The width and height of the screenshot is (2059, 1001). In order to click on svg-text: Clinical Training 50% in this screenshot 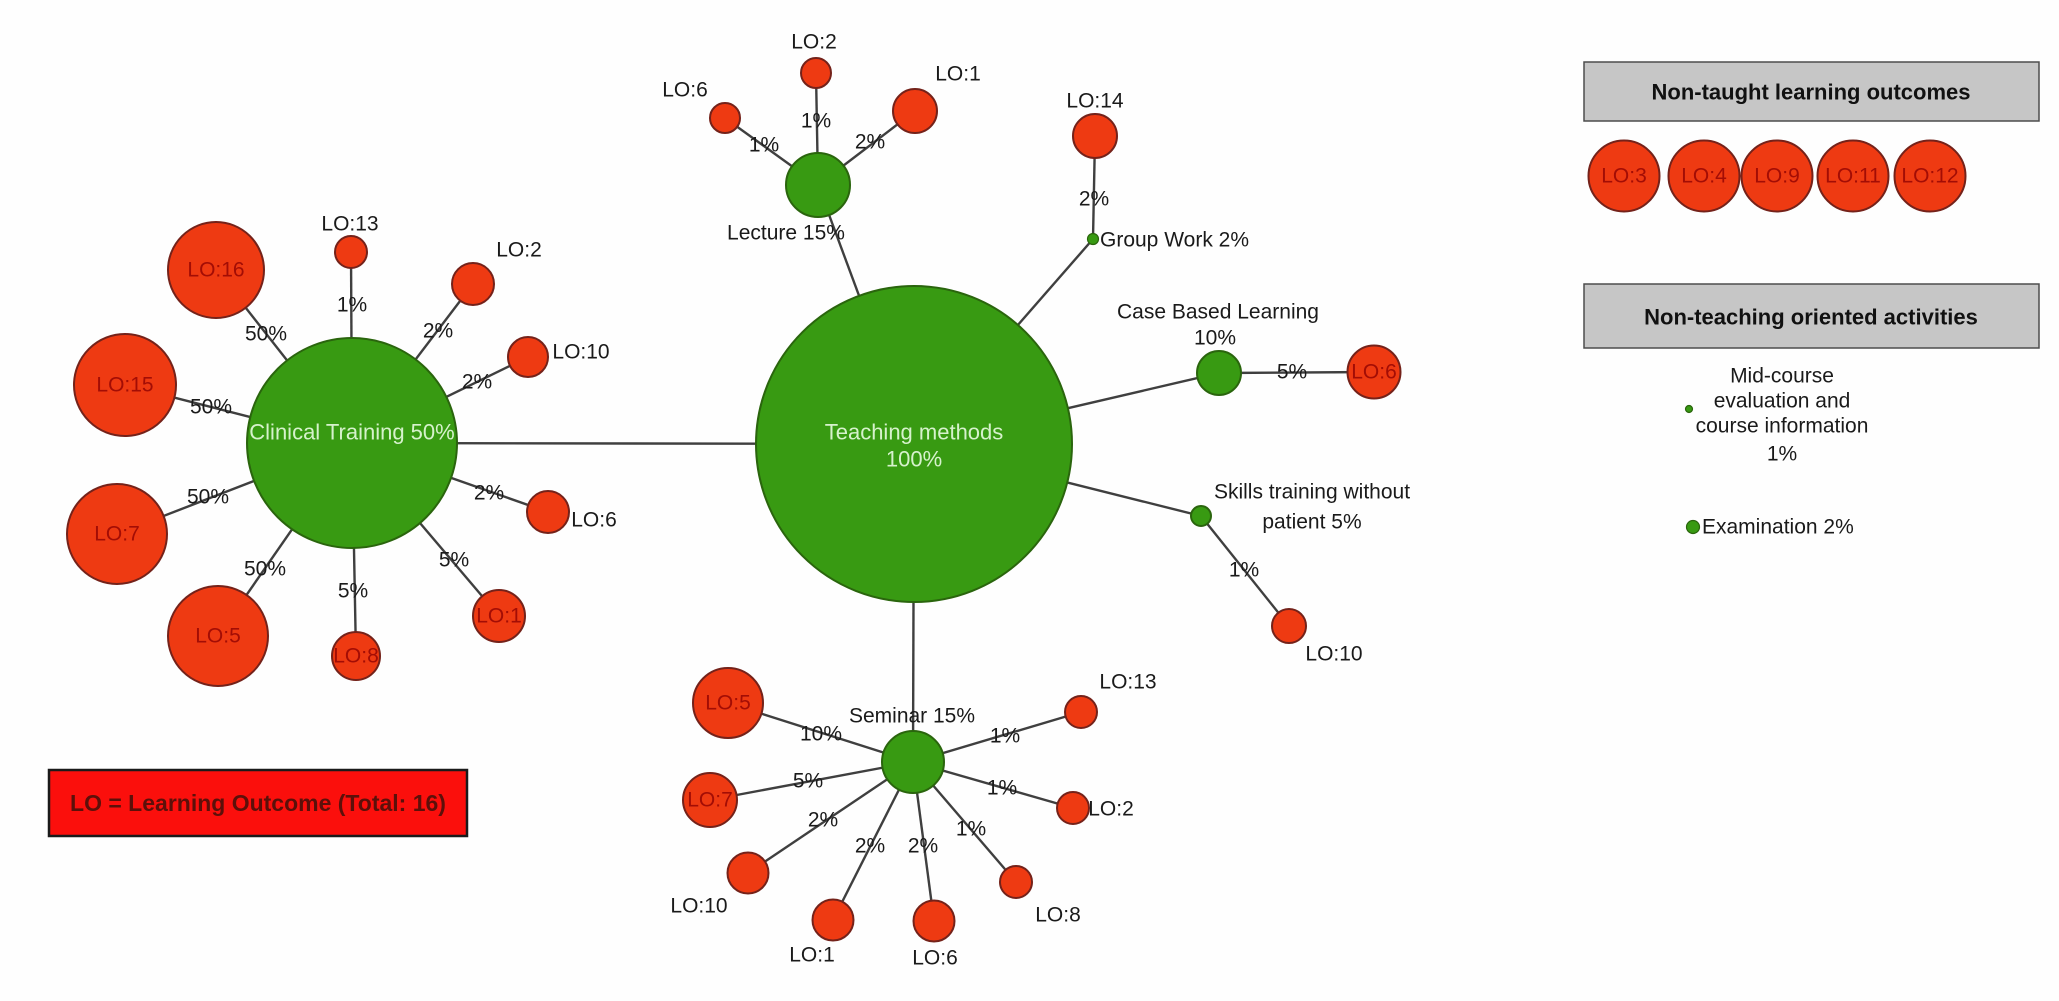, I will do `click(351, 432)`.